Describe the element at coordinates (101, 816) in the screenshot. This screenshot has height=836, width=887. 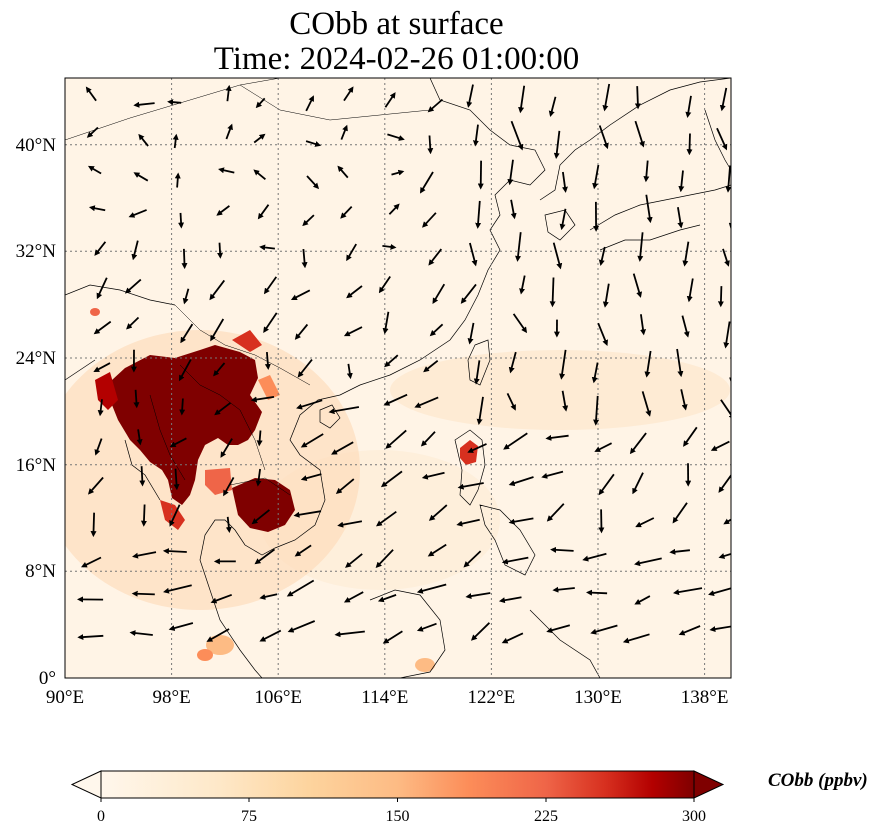
I see `colorbar-tick-label: 0` at that location.